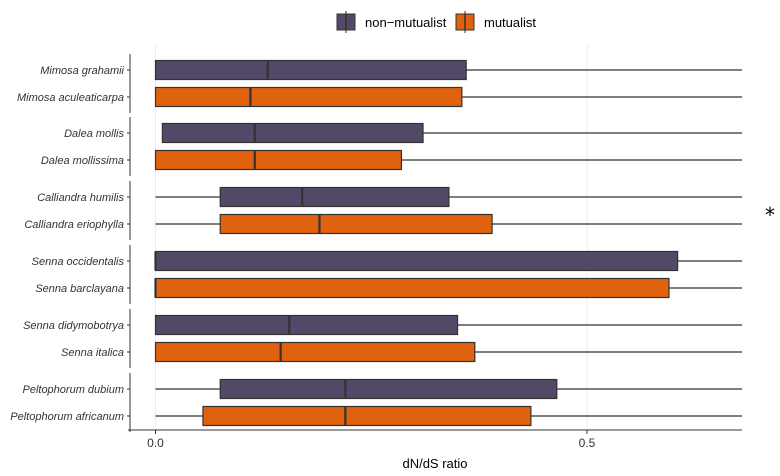 This screenshot has width=780, height=476. Describe the element at coordinates (587, 443) in the screenshot. I see `x-tick-label-1: 0.5` at that location.